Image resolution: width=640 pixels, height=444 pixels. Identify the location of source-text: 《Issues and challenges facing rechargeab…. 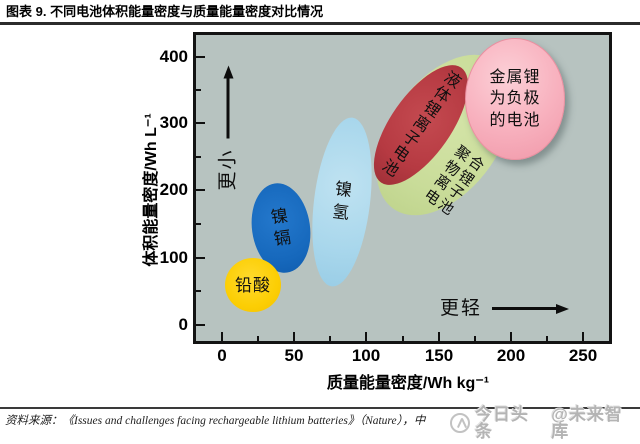
(244, 421).